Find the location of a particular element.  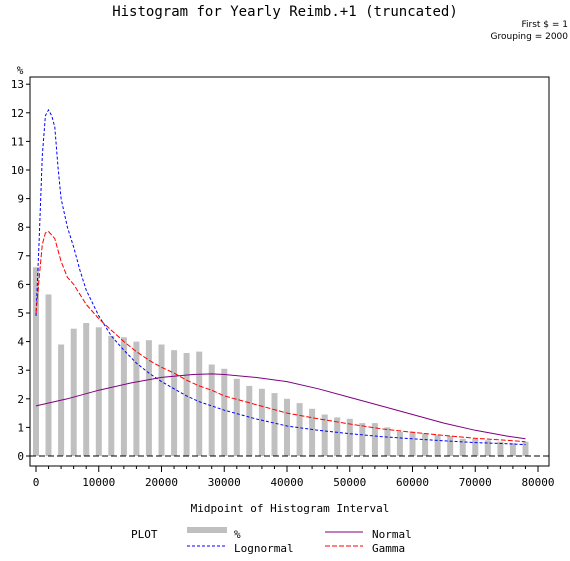

x-tick-label: 0 is located at coordinates (36, 482).